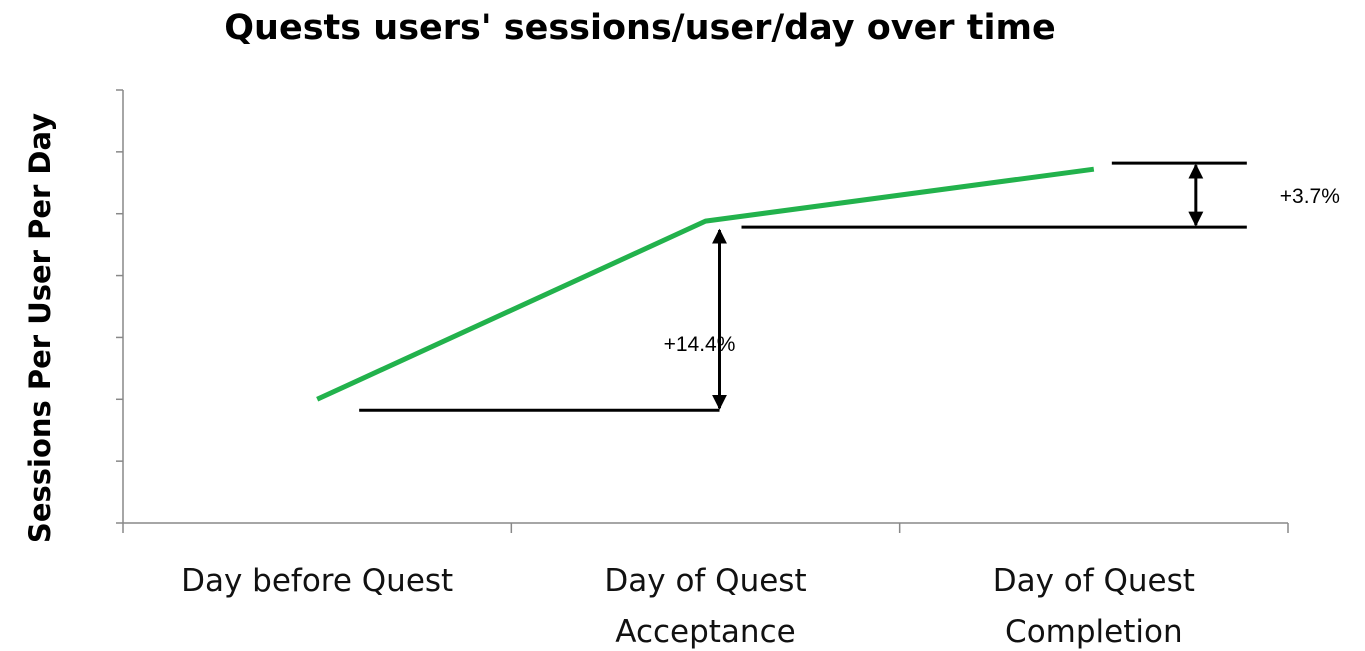 This screenshot has height=651, width=1365. I want to click on annotation: +3.7%, so click(1309, 197).